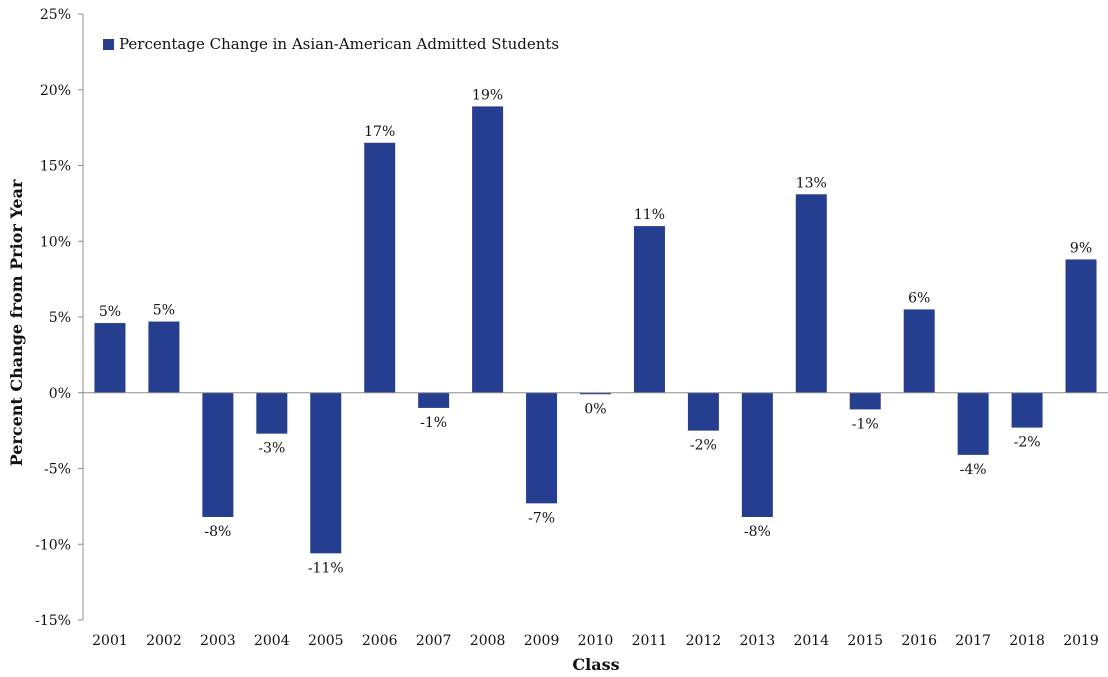  I want to click on y-tick-label: 20%, so click(55, 91).